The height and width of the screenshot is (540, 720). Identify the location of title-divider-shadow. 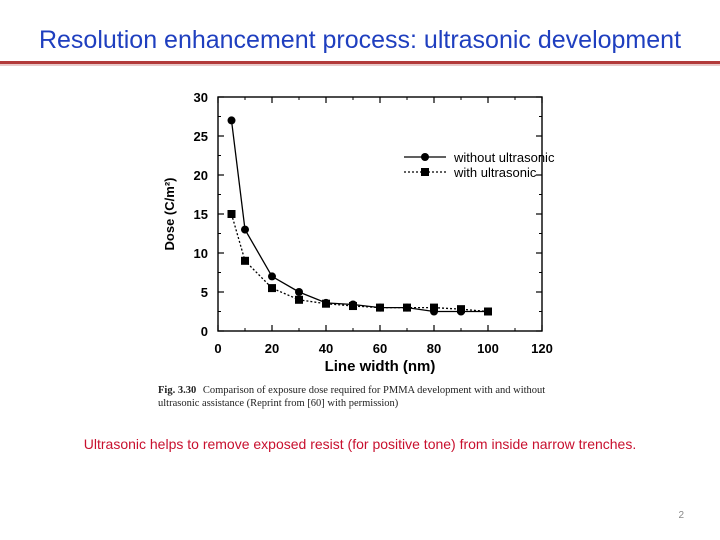
(360, 65).